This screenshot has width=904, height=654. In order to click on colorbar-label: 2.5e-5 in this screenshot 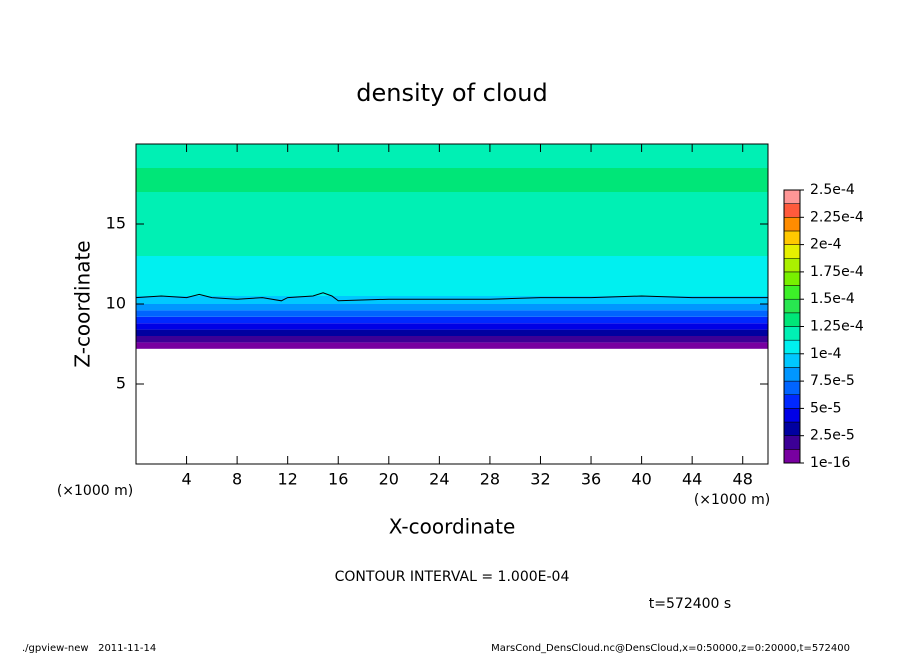, I will do `click(832, 436)`.